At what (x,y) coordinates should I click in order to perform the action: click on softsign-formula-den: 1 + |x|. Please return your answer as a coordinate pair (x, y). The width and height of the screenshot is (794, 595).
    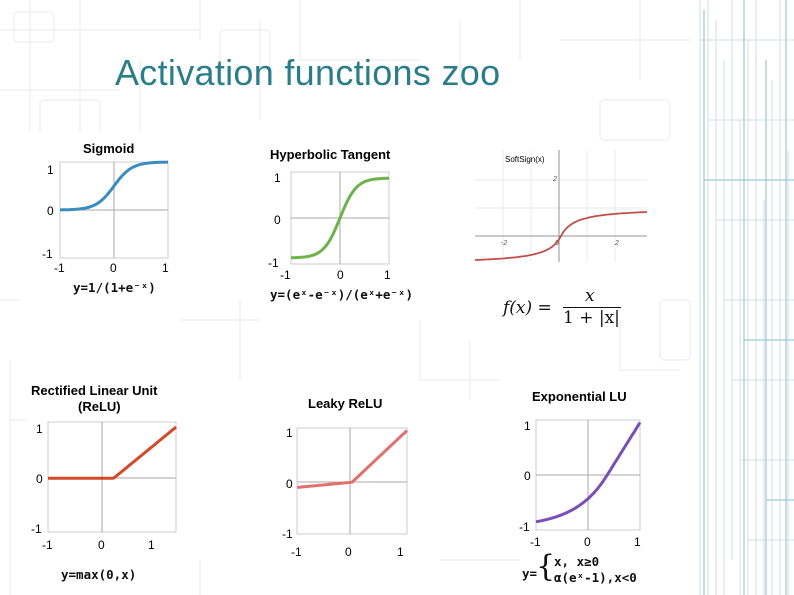
    Looking at the image, I should click on (591, 318).